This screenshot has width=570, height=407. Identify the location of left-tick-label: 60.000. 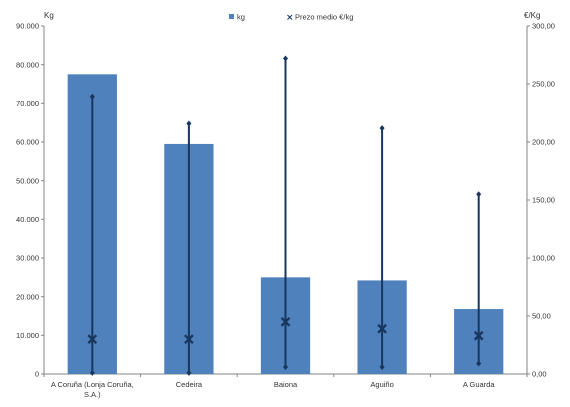
(27, 142).